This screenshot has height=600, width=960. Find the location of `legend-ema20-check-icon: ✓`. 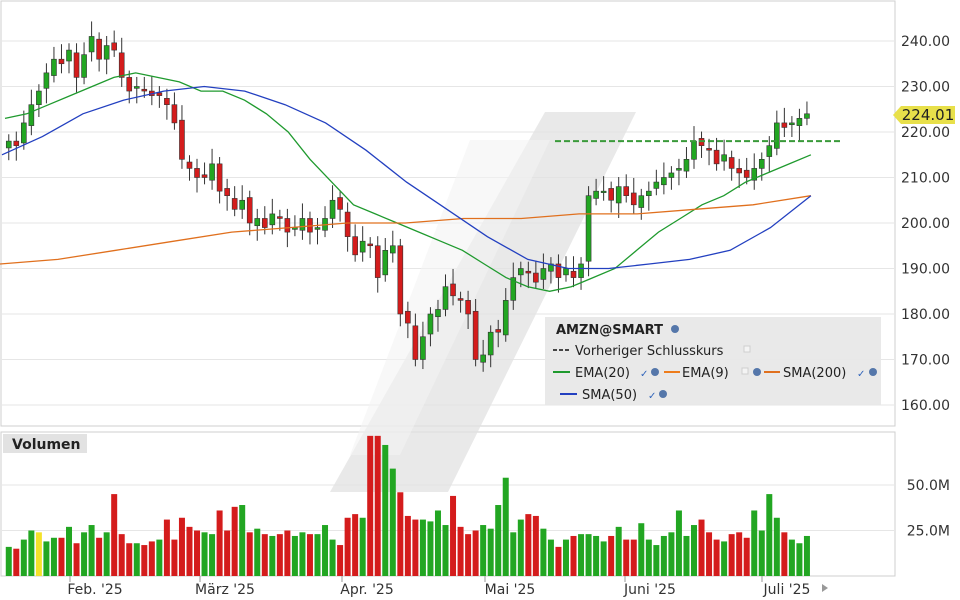

legend-ema20-check-icon: ✓ is located at coordinates (644, 374).